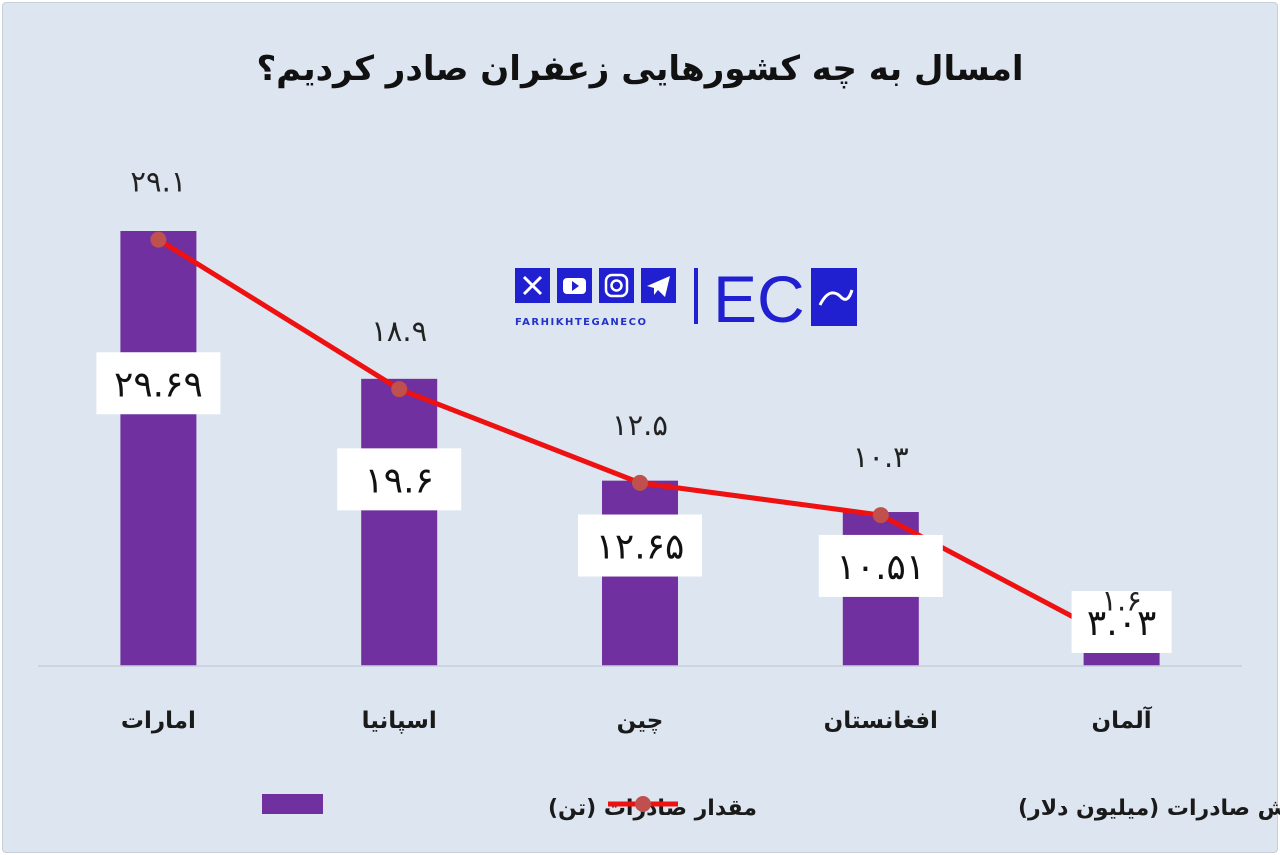  I want to click on bar-data-label: ۲۹.۶۹, so click(158, 383).